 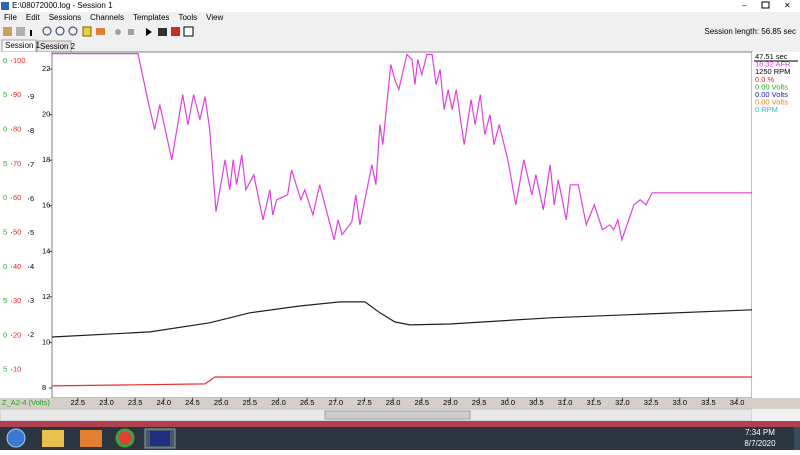 I want to click on x-tick-label: 31.5, so click(x=593, y=402).